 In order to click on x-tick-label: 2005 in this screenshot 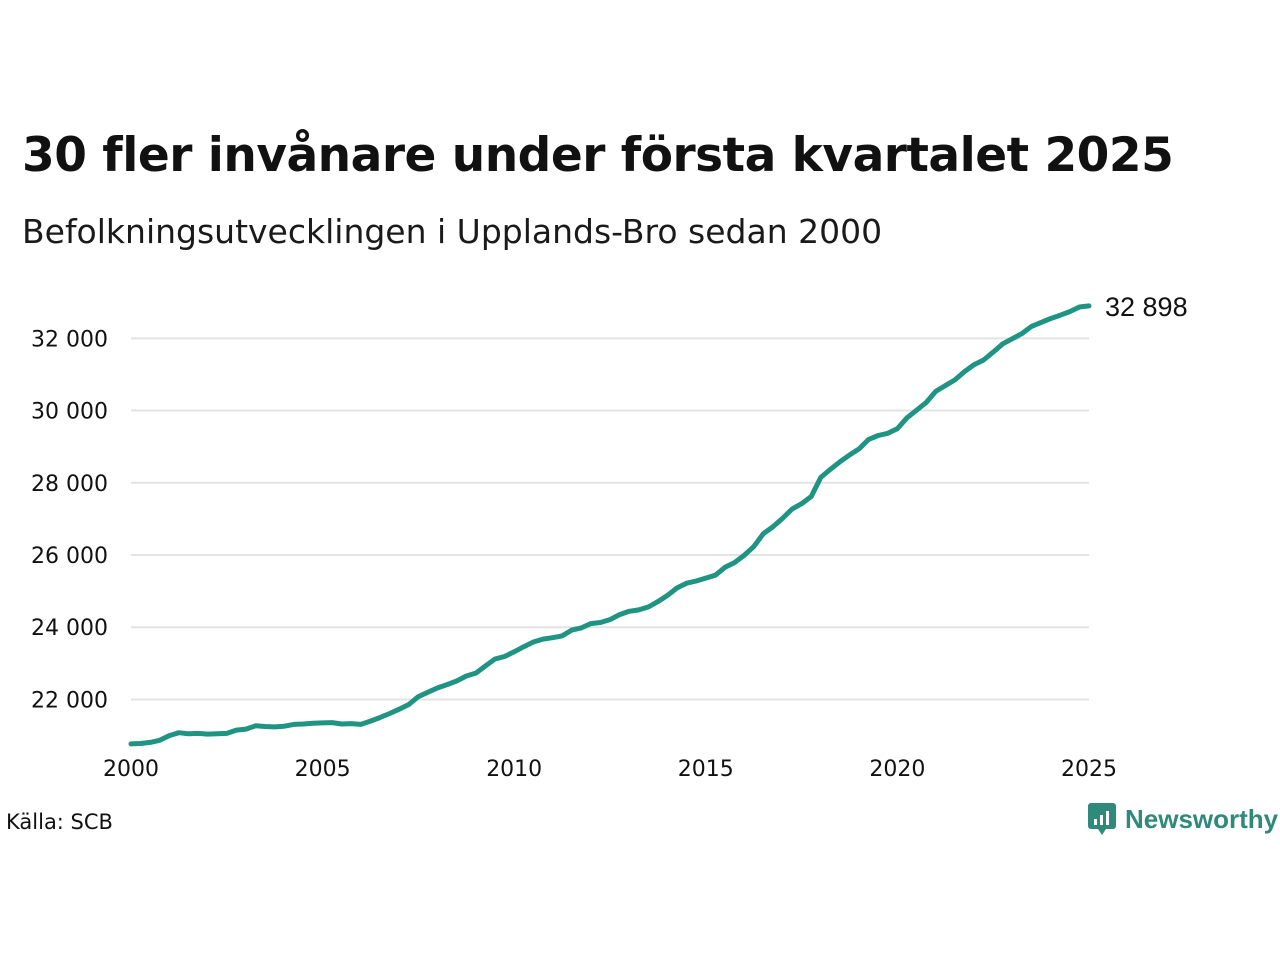, I will do `click(323, 769)`.